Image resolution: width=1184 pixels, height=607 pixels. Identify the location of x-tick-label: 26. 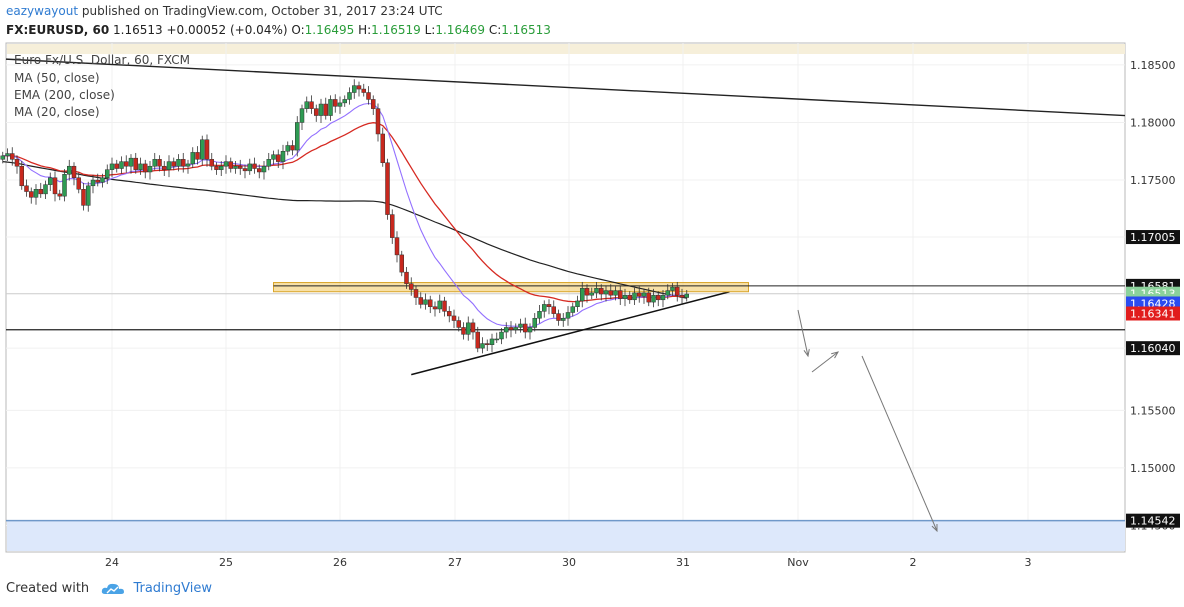
(340, 562).